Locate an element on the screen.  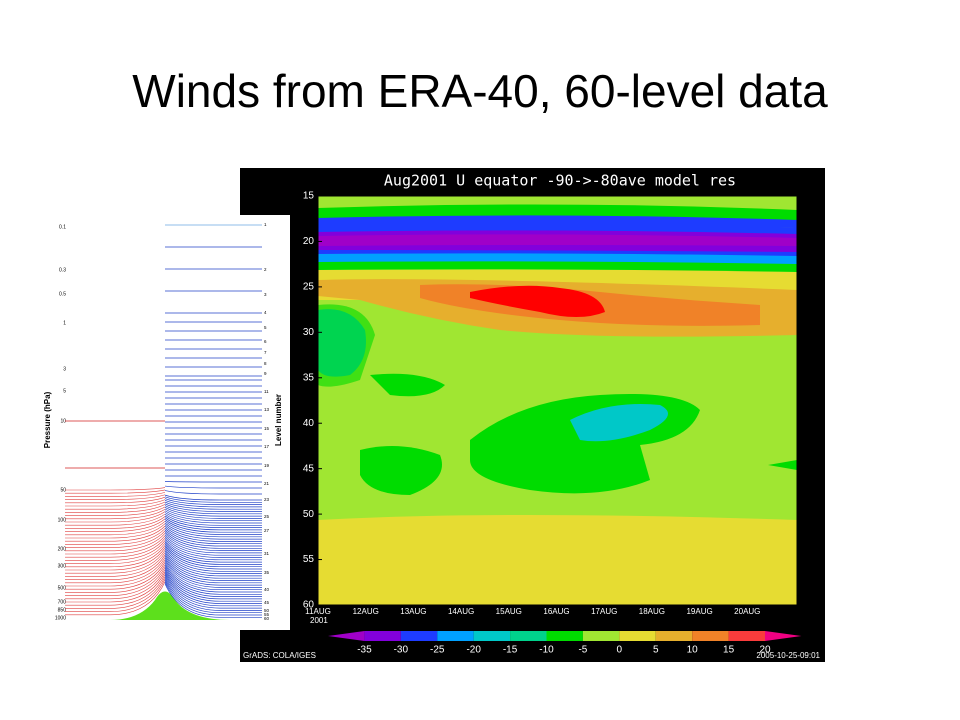
colorbar-label: -30 is located at coordinates (401, 650).